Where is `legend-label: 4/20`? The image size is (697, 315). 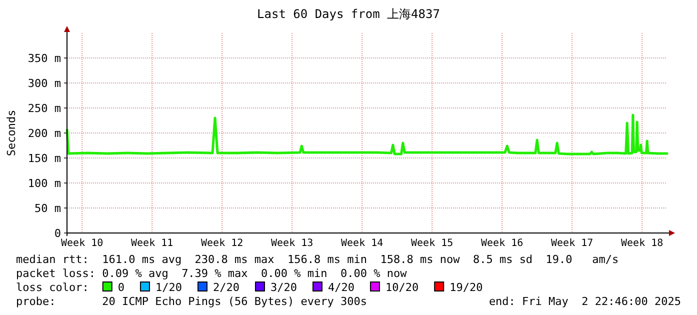 legend-label: 4/20 is located at coordinates (341, 287).